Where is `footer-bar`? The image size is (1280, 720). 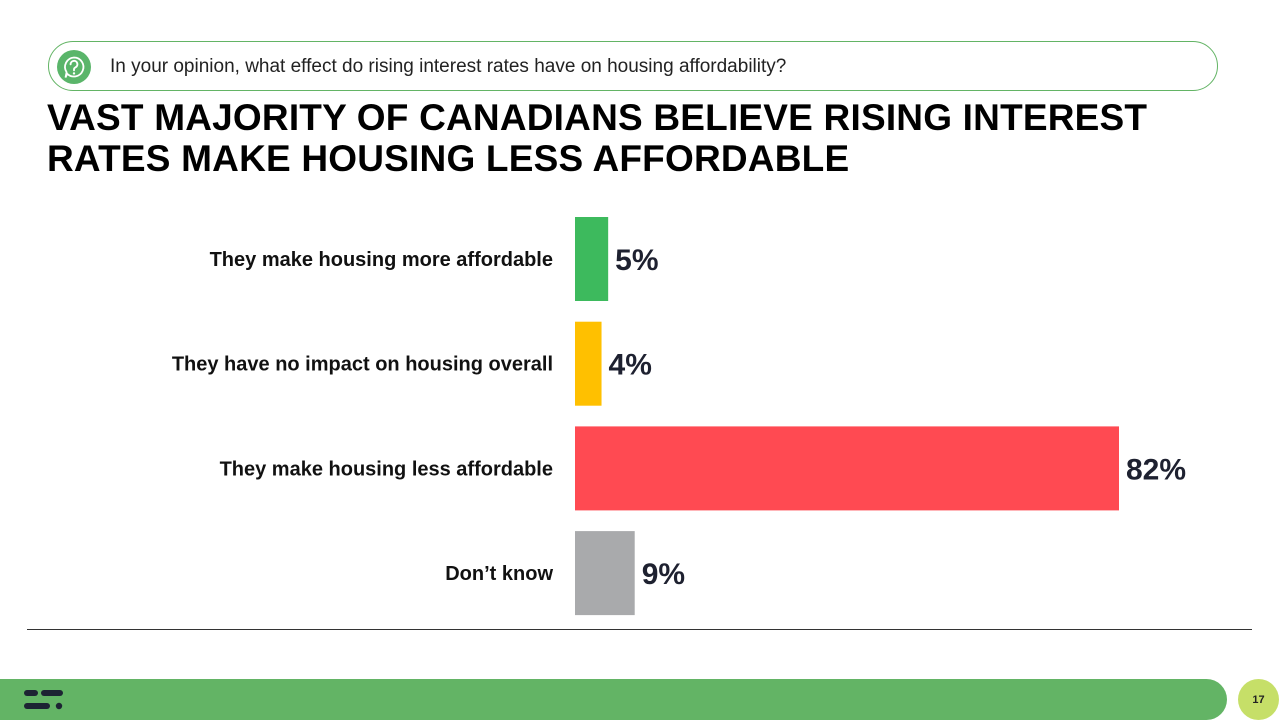
footer-bar is located at coordinates (613, 699).